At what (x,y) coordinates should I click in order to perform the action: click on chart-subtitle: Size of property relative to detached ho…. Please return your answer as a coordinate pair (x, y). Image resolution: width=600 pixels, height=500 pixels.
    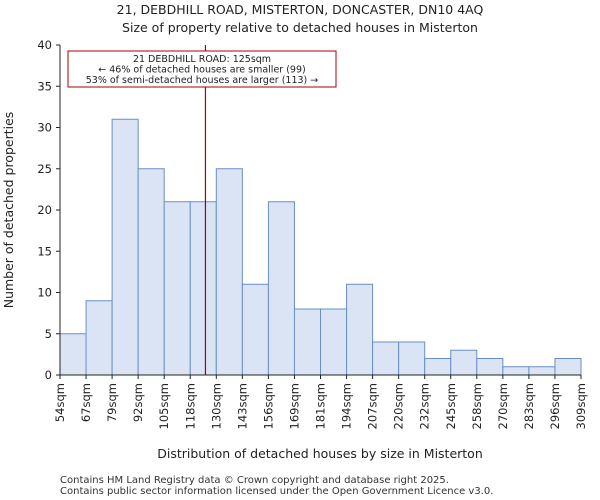
    Looking at the image, I should click on (300, 27).